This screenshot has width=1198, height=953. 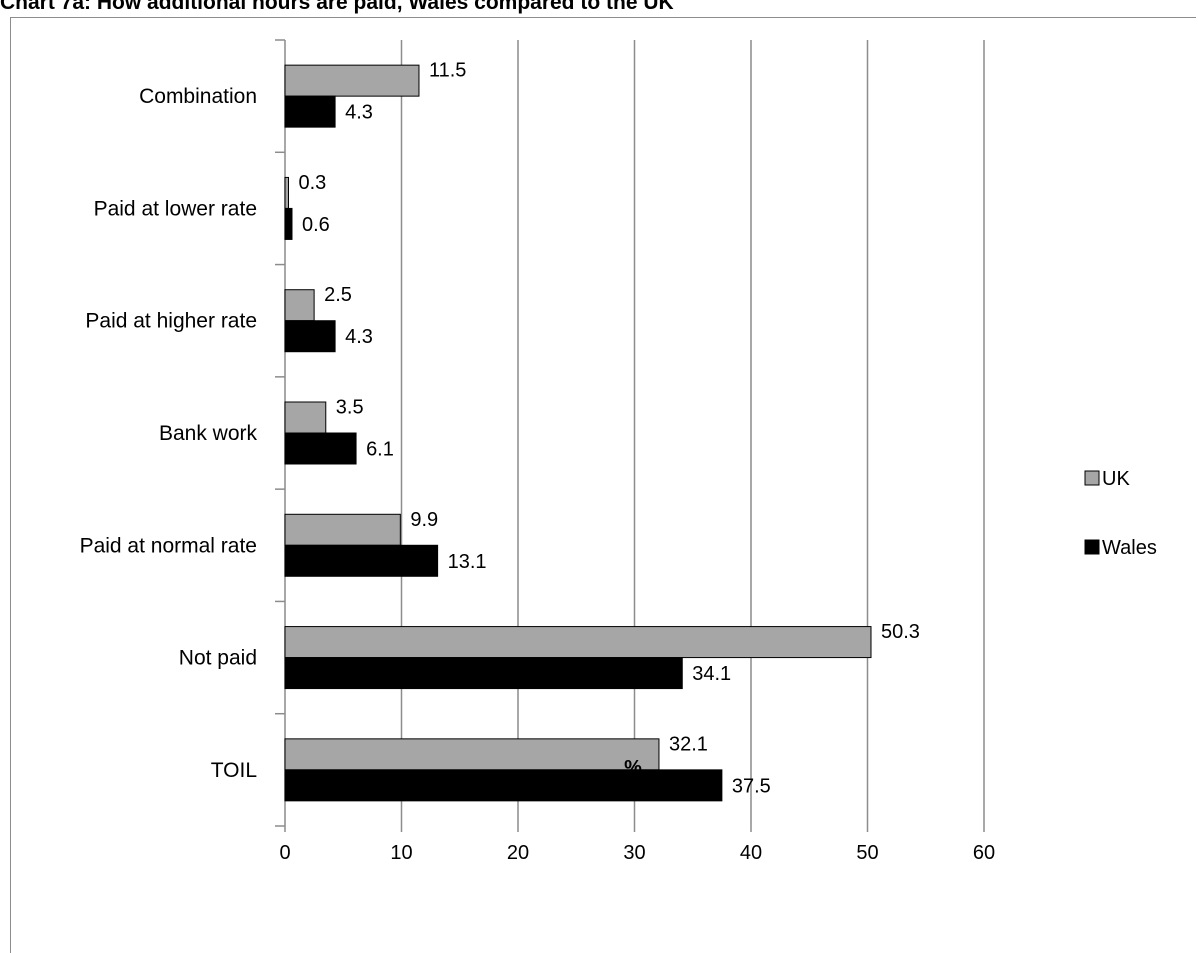 I want to click on x-tick-labels: 0 10 20 30 40 50 60, so click(x=637, y=853).